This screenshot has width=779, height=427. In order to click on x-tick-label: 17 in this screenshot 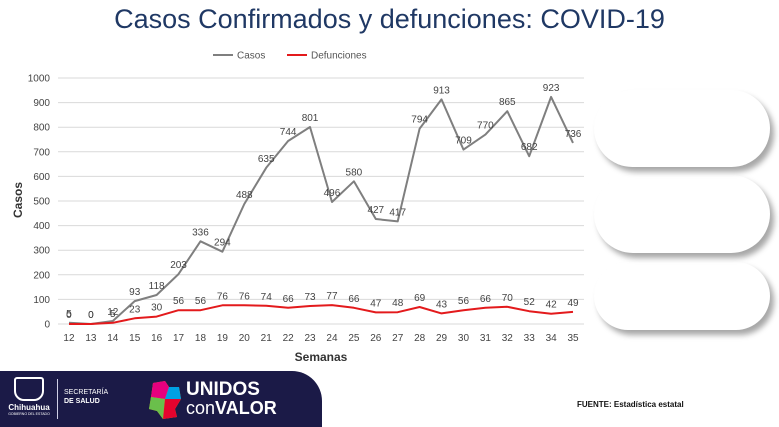, I will do `click(179, 338)`.